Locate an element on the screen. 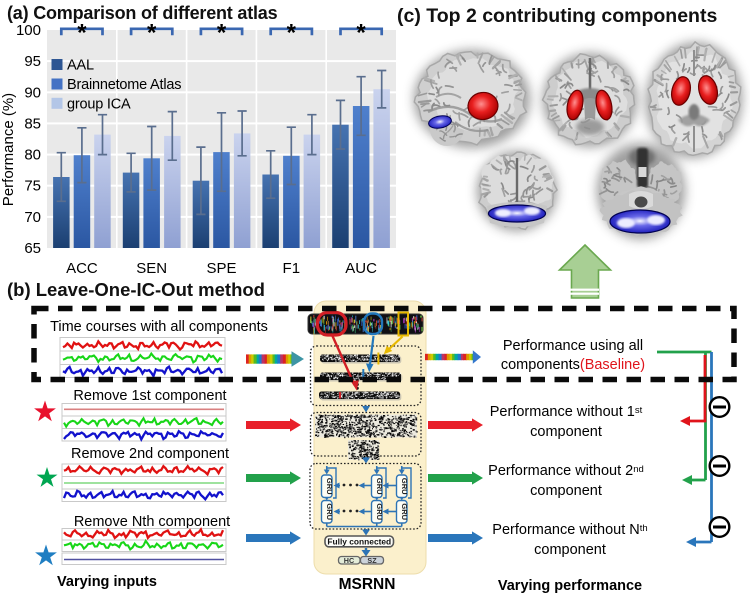 Image resolution: width=750 pixels, height=598 pixels. svg-text: AAL is located at coordinates (80, 66).